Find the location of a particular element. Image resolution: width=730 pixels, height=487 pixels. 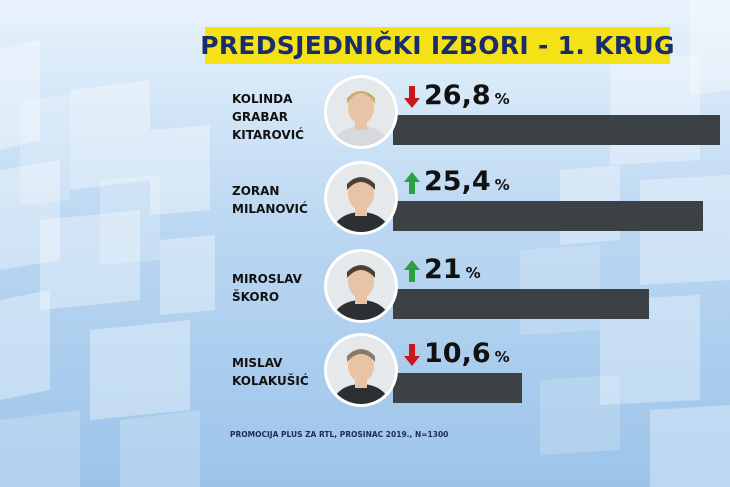

percent-label: 25,4% is located at coordinates (467, 181).